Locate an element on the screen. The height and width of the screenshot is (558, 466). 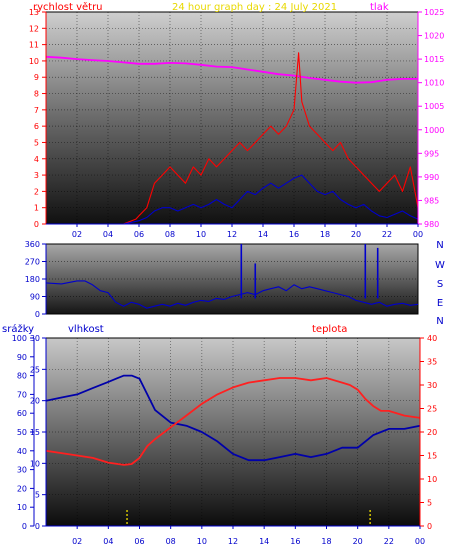
tick-label-hour-bot-20: 20 is located at coordinates (358, 541).